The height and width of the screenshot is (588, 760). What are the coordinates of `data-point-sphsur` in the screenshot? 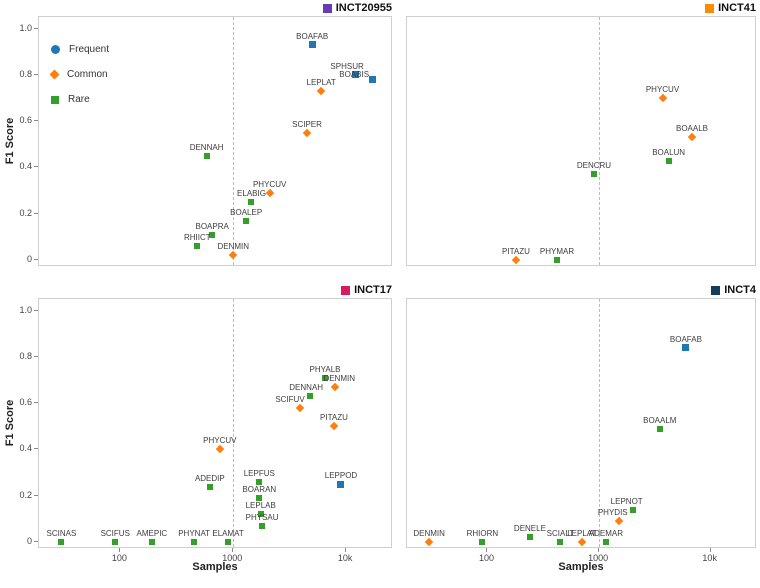 It's located at (355, 75).